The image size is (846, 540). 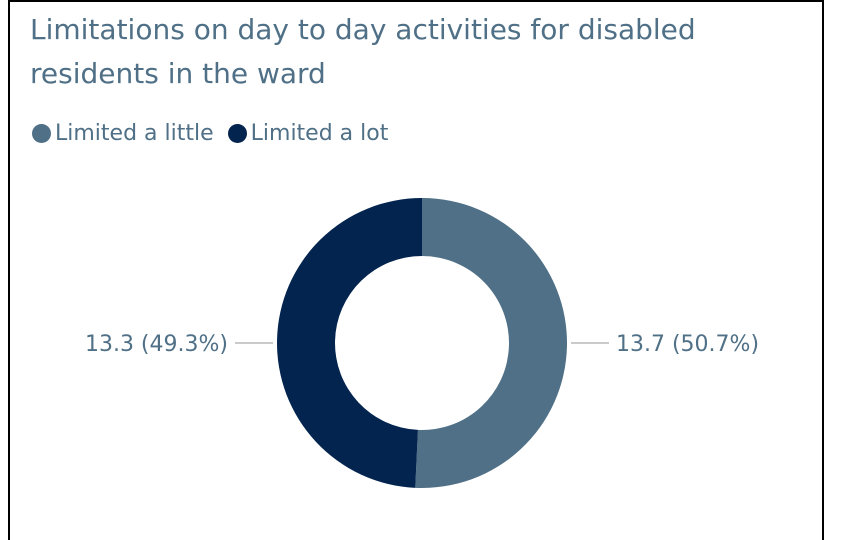 What do you see at coordinates (41, 133) in the screenshot?
I see `legend-dot-limited-a-little` at bounding box center [41, 133].